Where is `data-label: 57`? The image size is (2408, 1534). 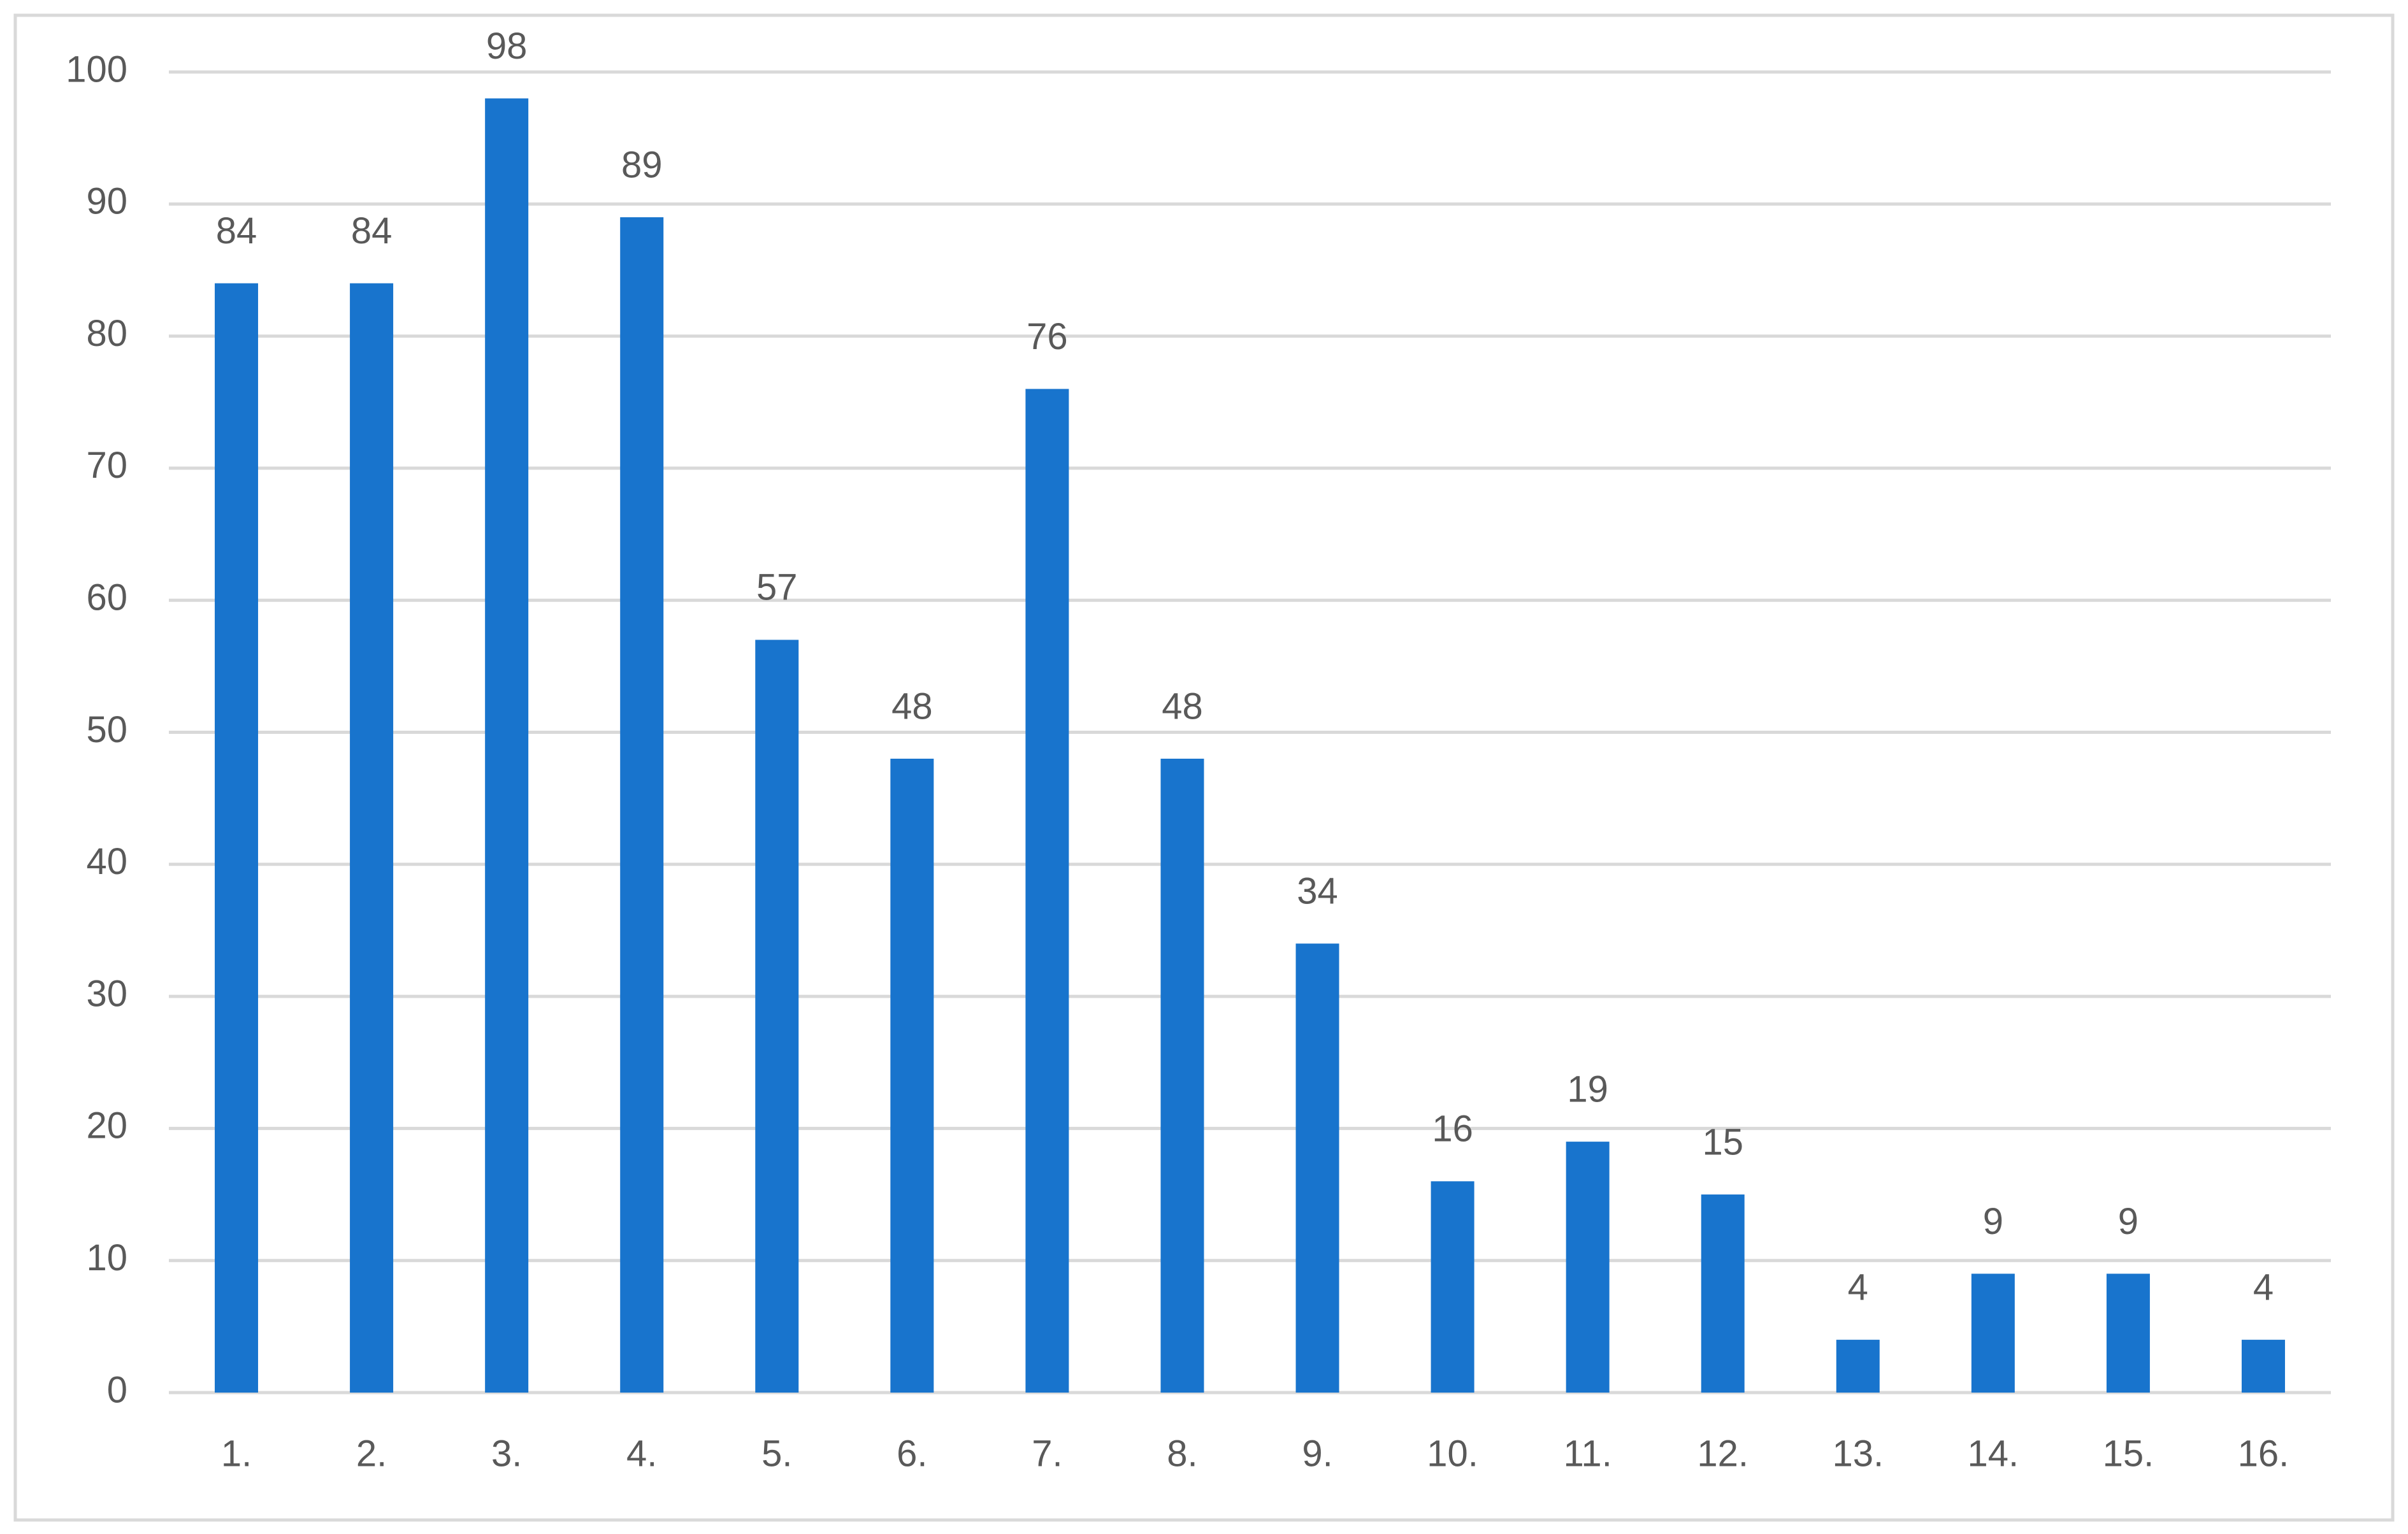 data-label: 57 is located at coordinates (777, 588).